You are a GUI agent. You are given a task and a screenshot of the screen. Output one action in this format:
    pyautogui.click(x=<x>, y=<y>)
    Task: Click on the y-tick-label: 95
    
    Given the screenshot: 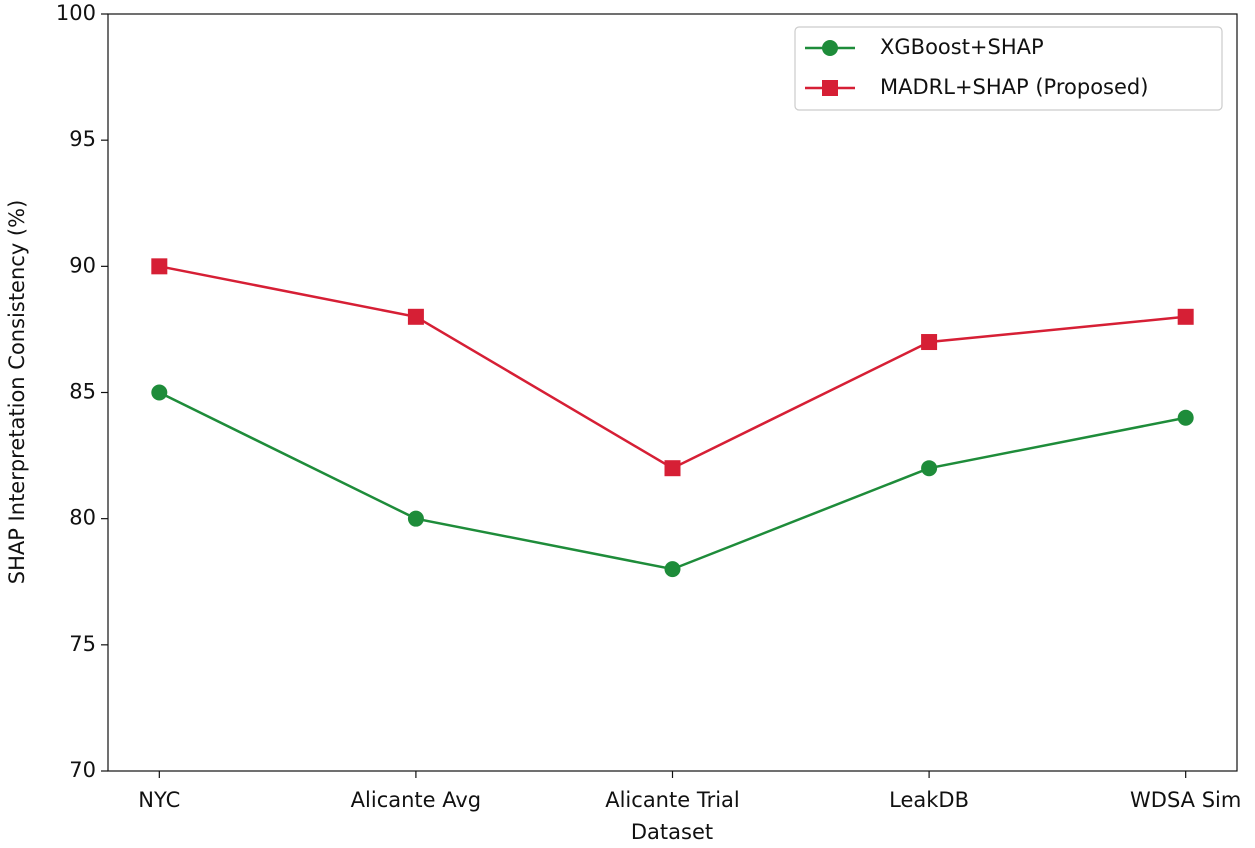 What is the action you would take?
    pyautogui.click(x=82, y=139)
    